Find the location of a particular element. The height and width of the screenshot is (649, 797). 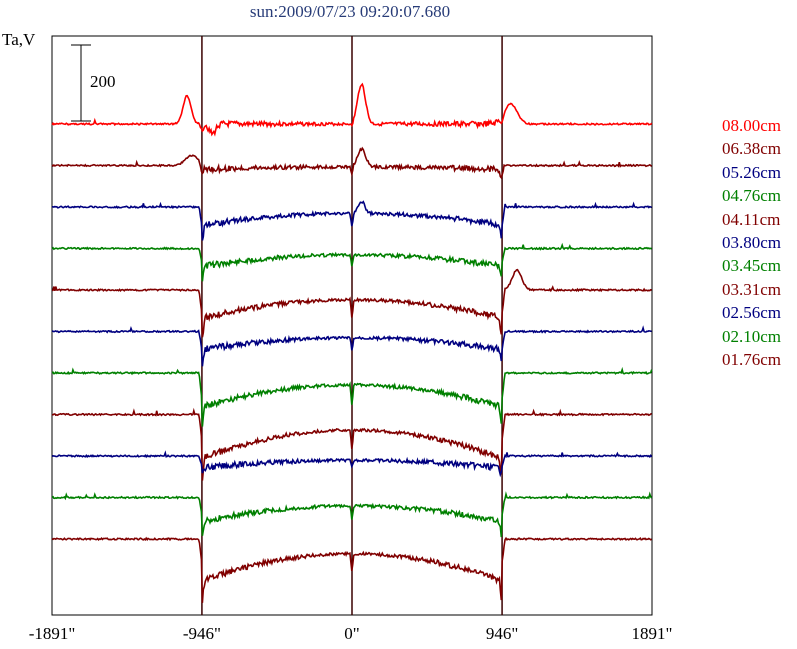

x-tick-label-1: -946" is located at coordinates (201, 633).